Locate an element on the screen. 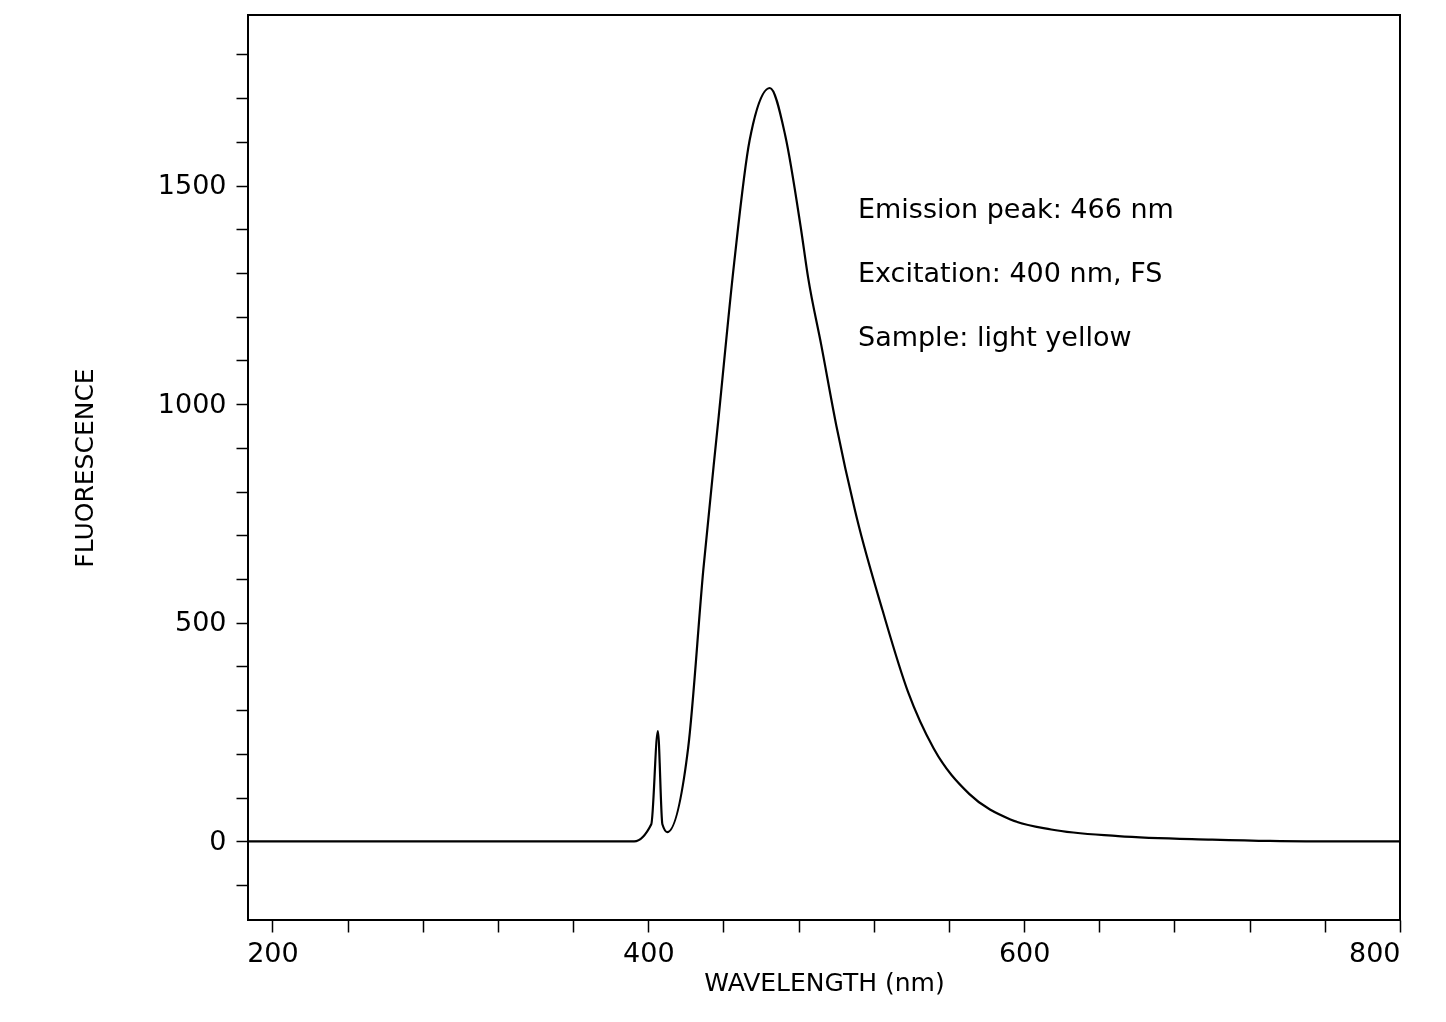  annotation: Excitation: 400 nm, FS is located at coordinates (1010, 272).